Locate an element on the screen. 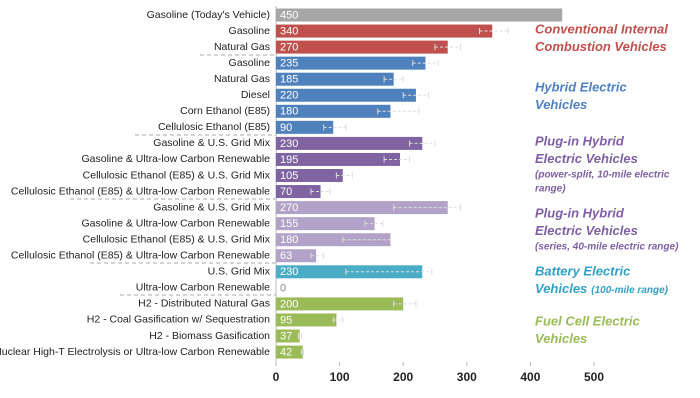 The height and width of the screenshot is (398, 700). value-label: 0 is located at coordinates (283, 288).